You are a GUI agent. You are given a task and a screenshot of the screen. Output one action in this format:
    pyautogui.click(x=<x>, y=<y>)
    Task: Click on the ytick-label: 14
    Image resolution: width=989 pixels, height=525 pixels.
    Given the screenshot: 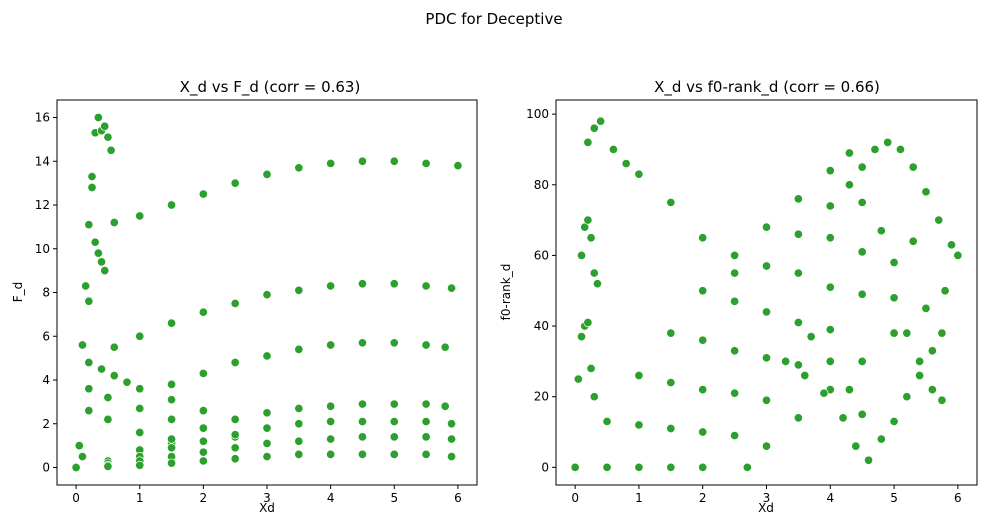 What is the action you would take?
    pyautogui.click(x=42, y=161)
    